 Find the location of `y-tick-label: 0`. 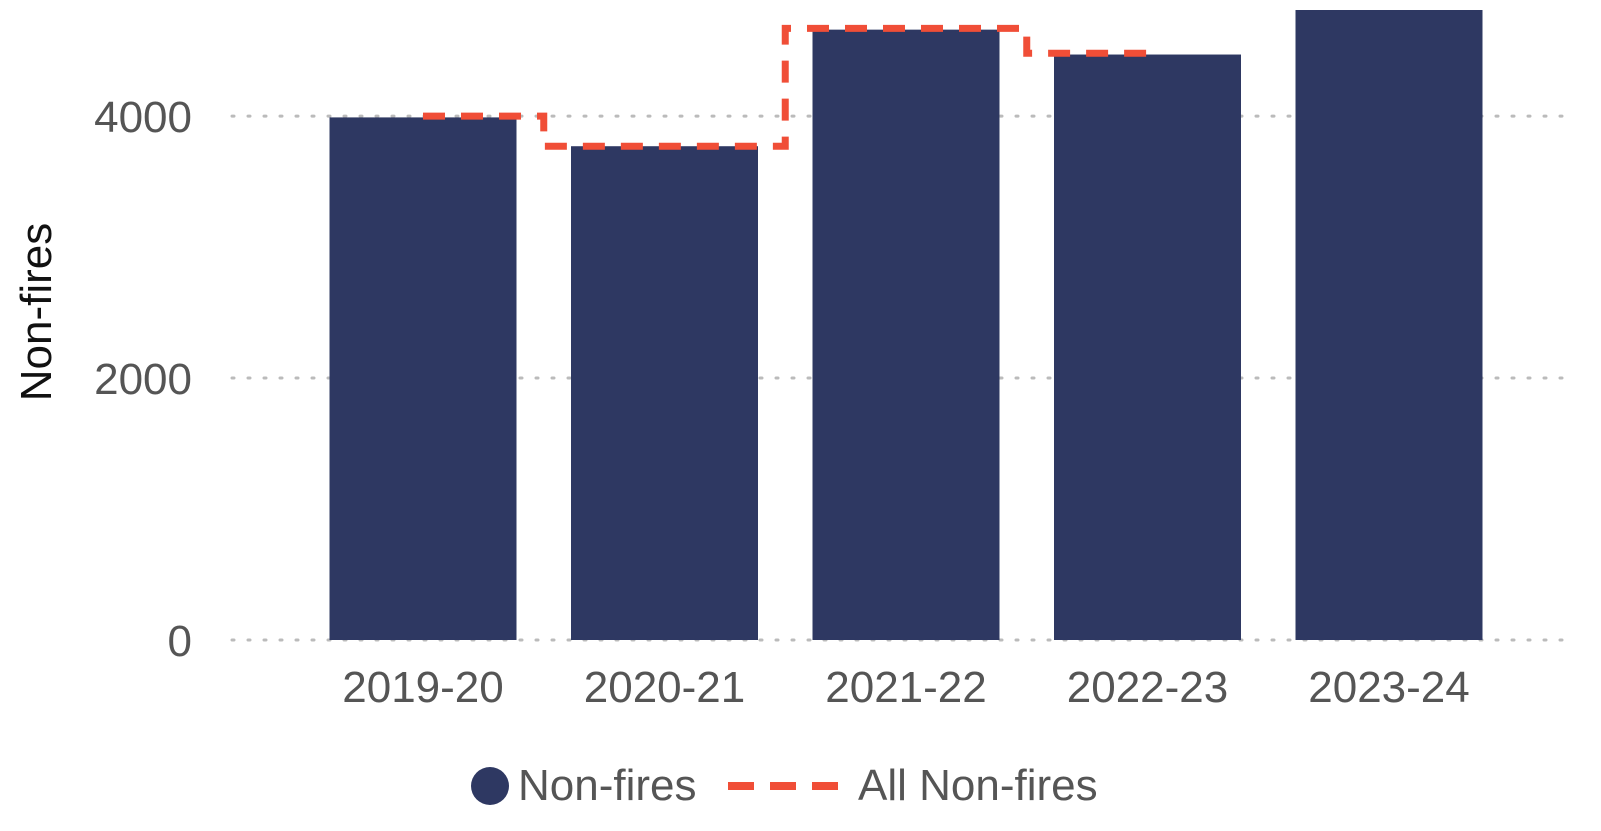

y-tick-label: 0 is located at coordinates (180, 641).